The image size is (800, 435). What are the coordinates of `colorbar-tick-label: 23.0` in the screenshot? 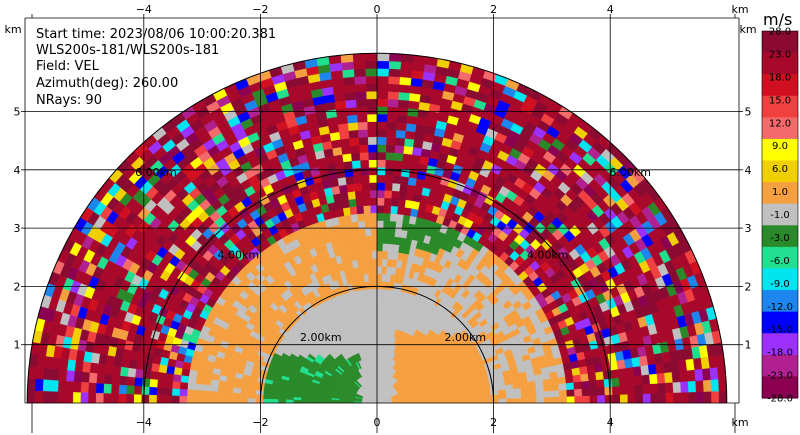 It's located at (780, 54).